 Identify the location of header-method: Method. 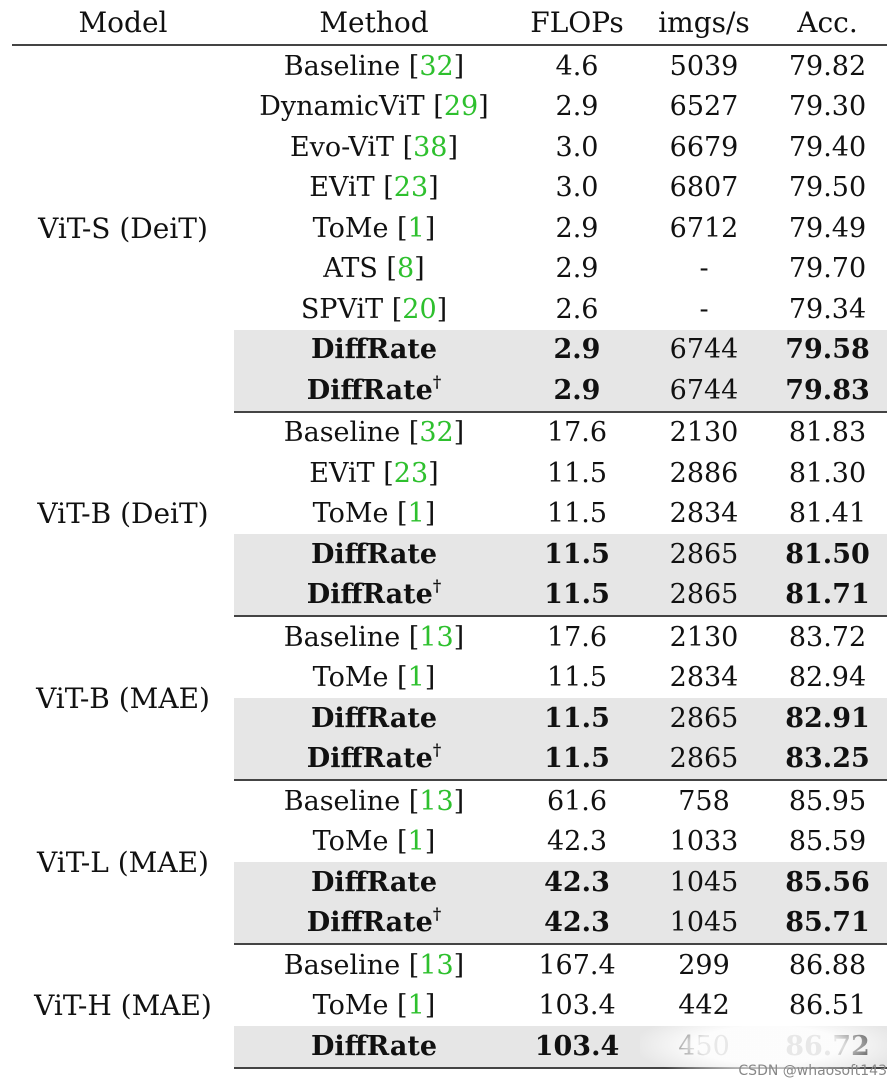
(374, 23).